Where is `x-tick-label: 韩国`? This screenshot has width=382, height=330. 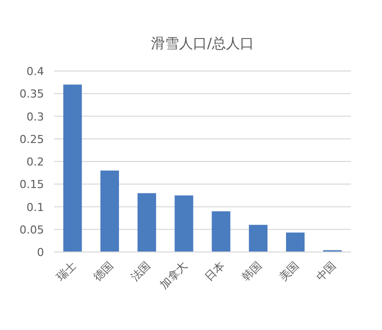 x-tick-label: 韩国 is located at coordinates (252, 271).